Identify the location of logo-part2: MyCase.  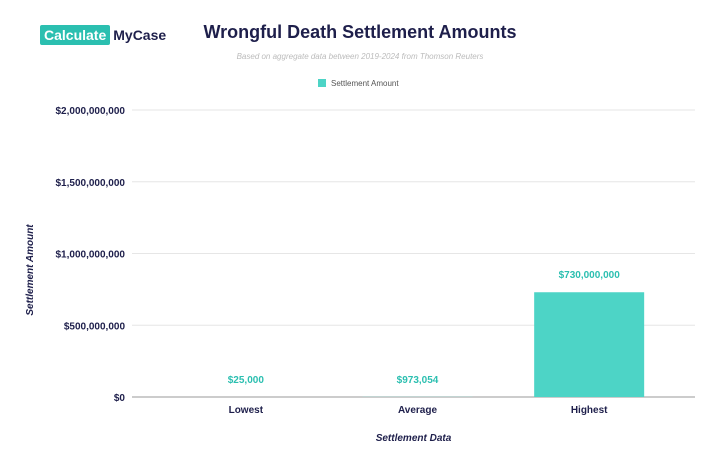
(140, 35).